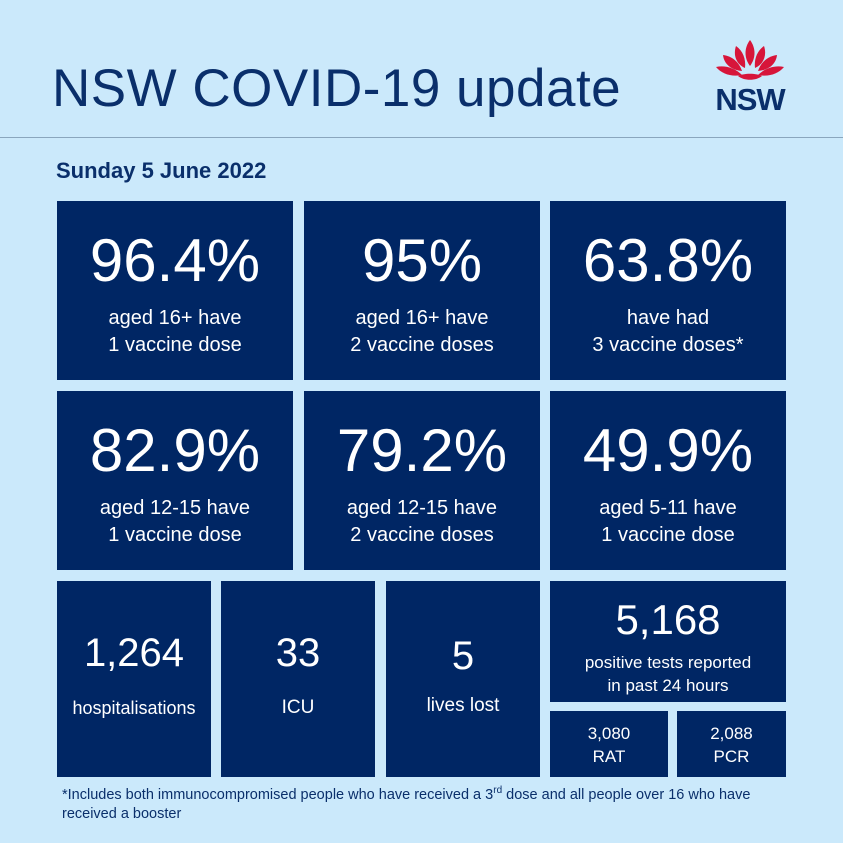  I want to click on stat-label: 3 vaccine doses*, so click(668, 345).